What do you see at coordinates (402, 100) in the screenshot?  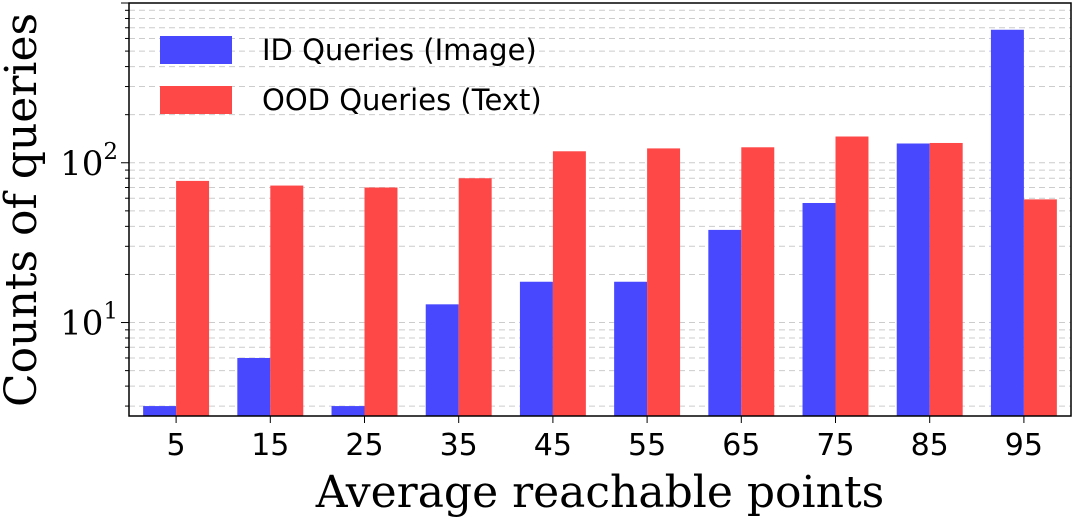 I see `legend-label-ood: OOD Queries (Text)` at bounding box center [402, 100].